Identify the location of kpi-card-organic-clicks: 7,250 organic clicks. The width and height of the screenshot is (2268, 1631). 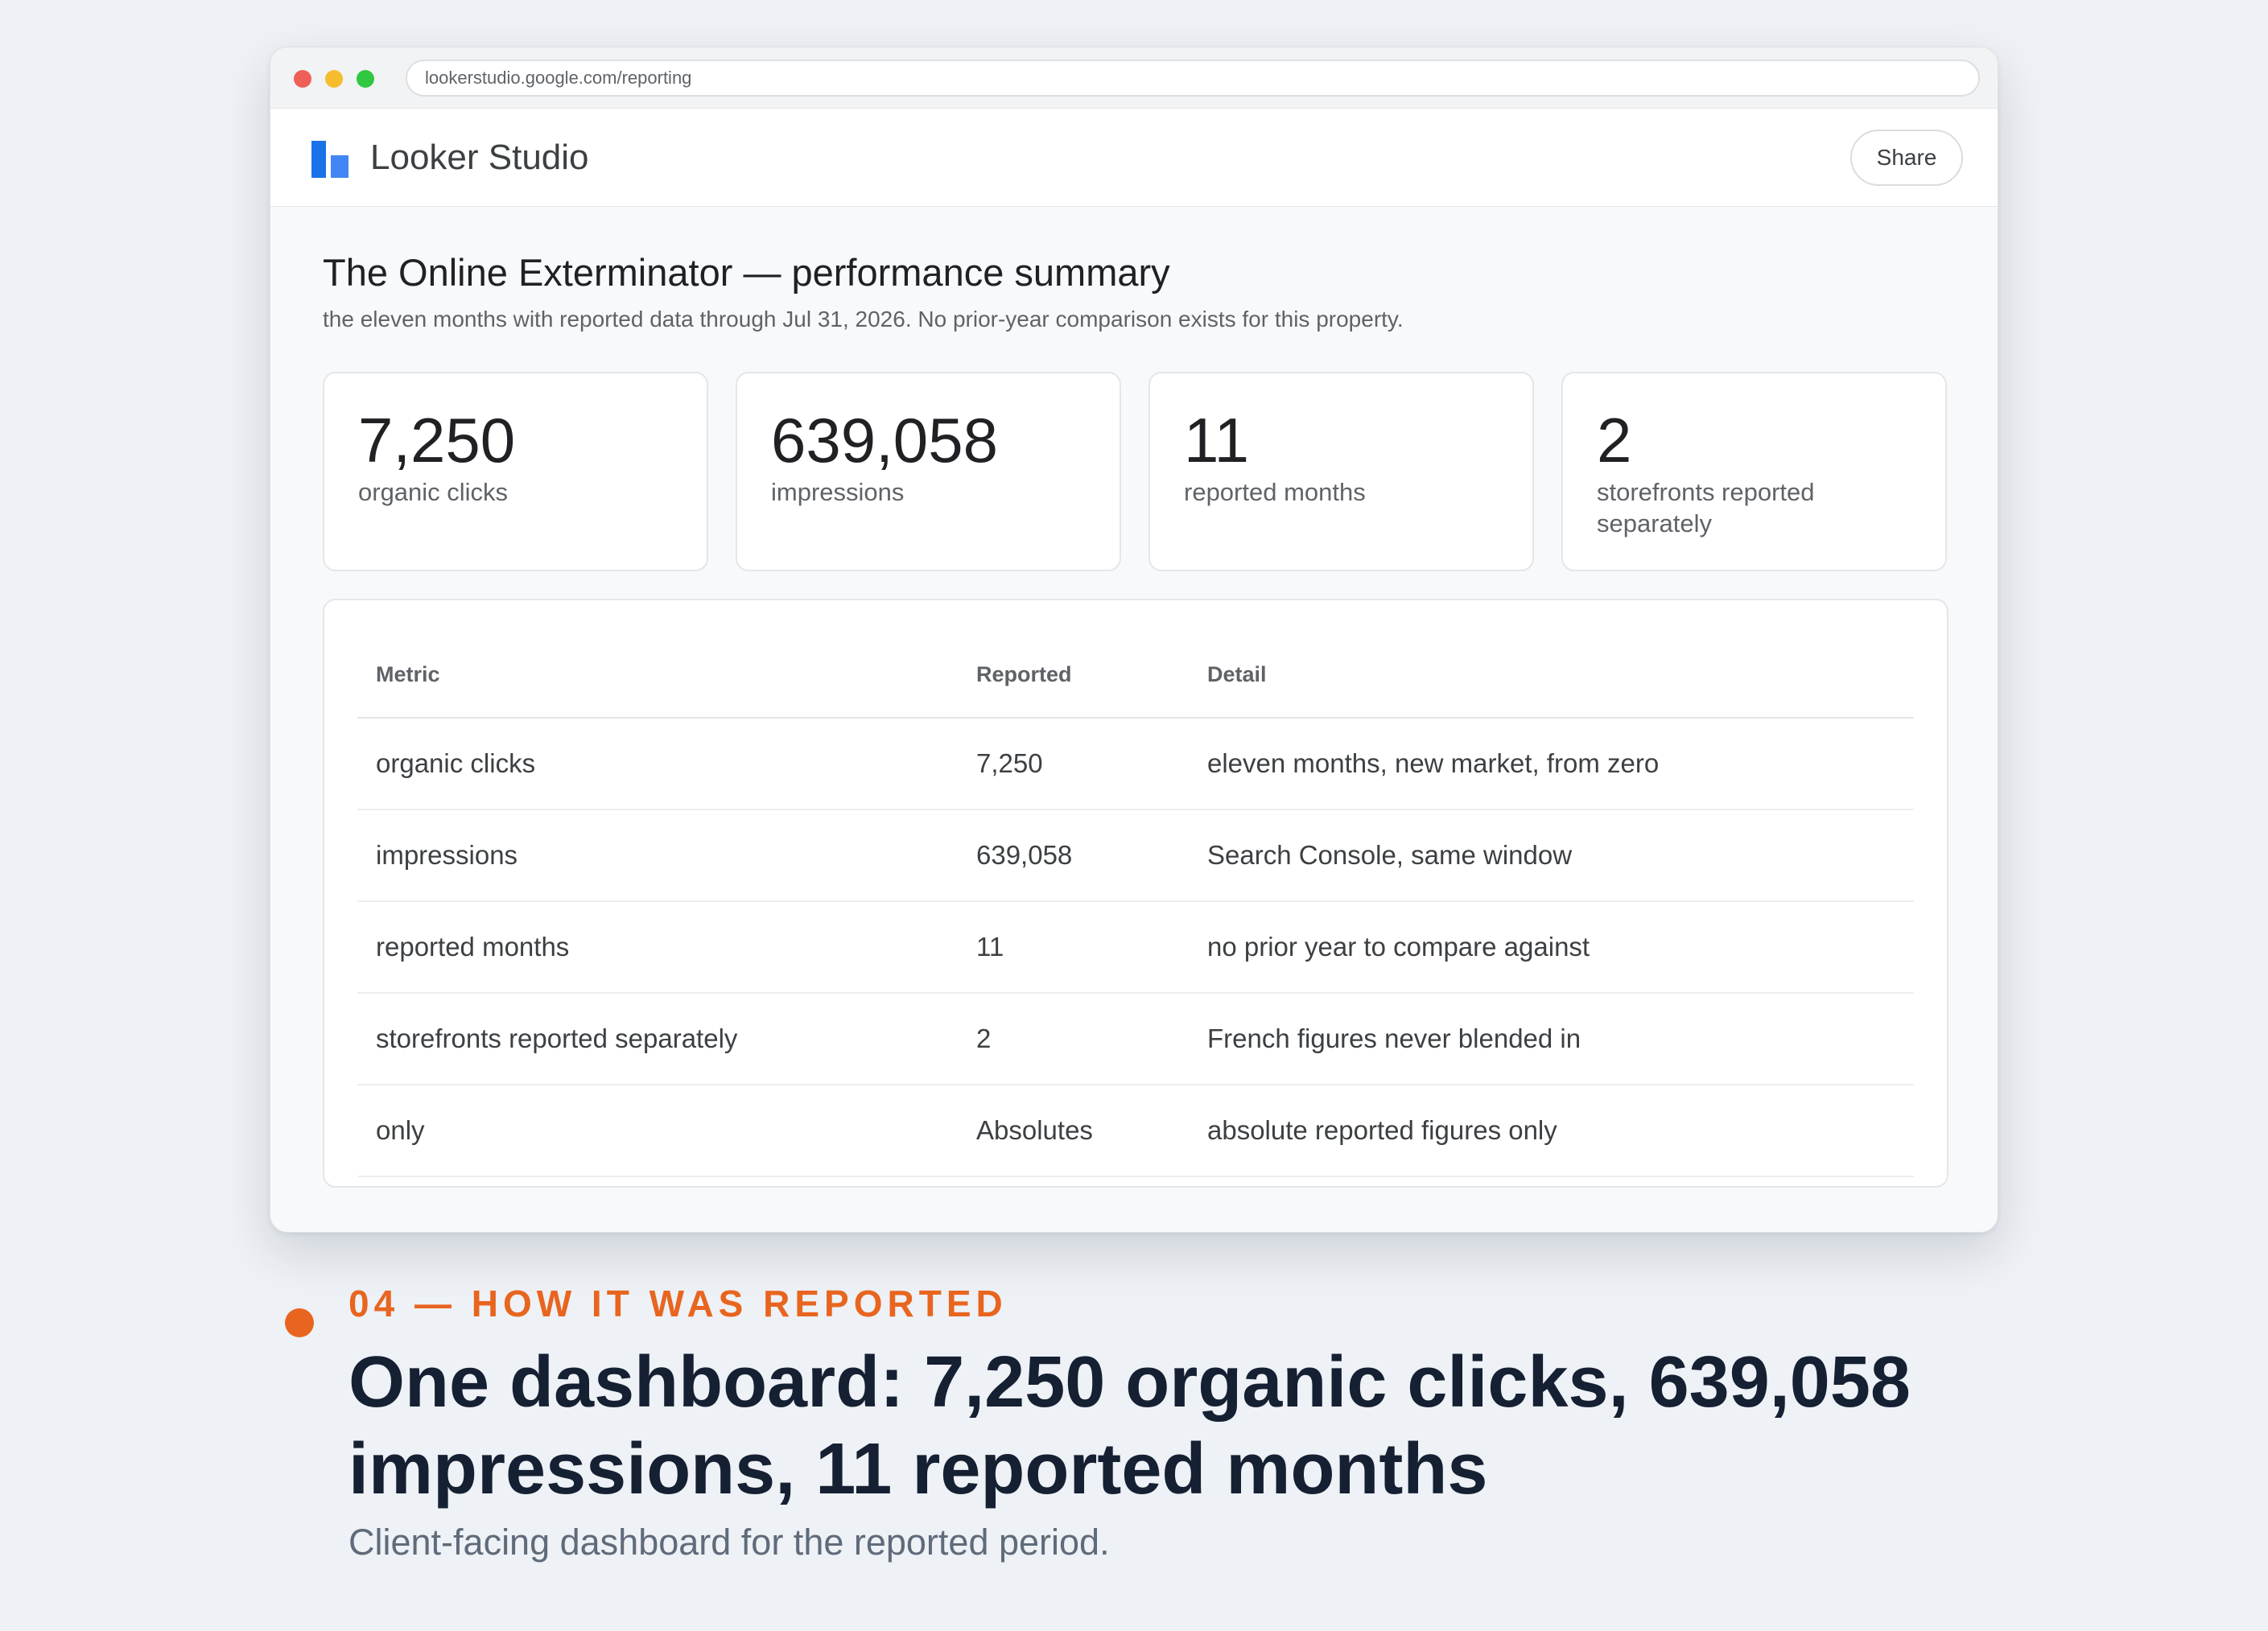
(515, 471).